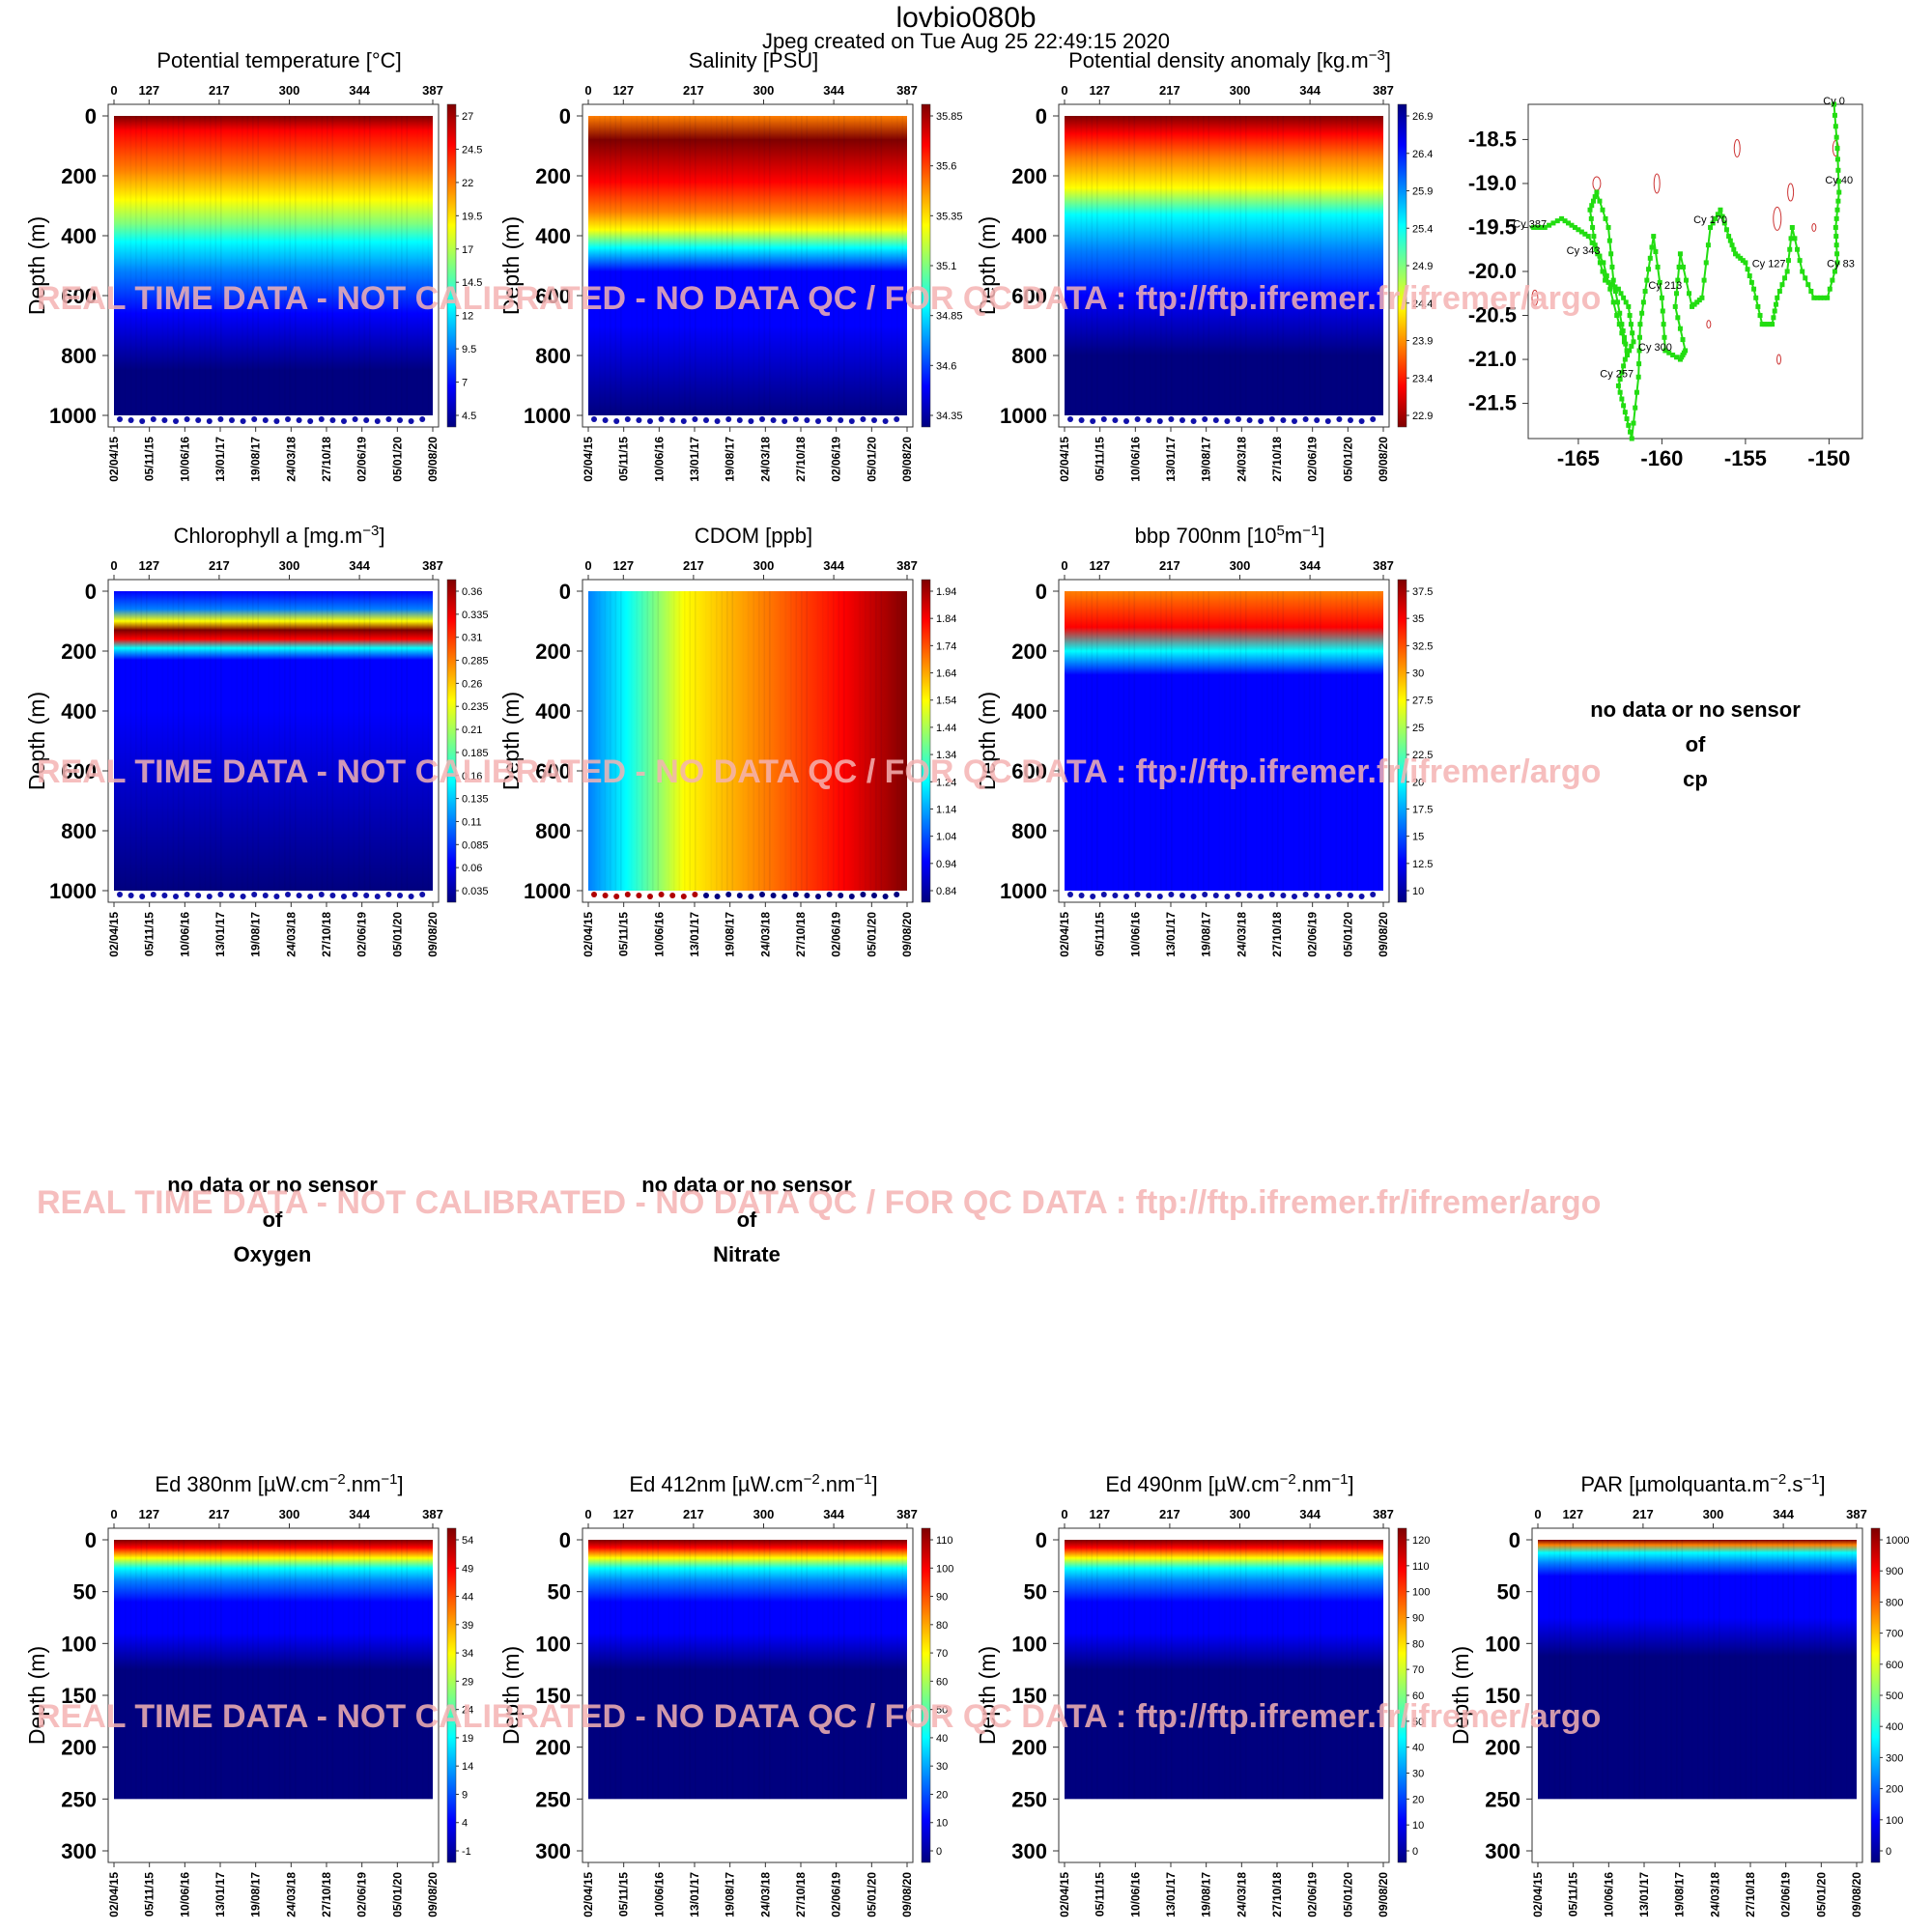 The image size is (1932, 1932). Describe the element at coordinates (472, 730) in the screenshot. I see `colorbar-label: 0.21` at that location.